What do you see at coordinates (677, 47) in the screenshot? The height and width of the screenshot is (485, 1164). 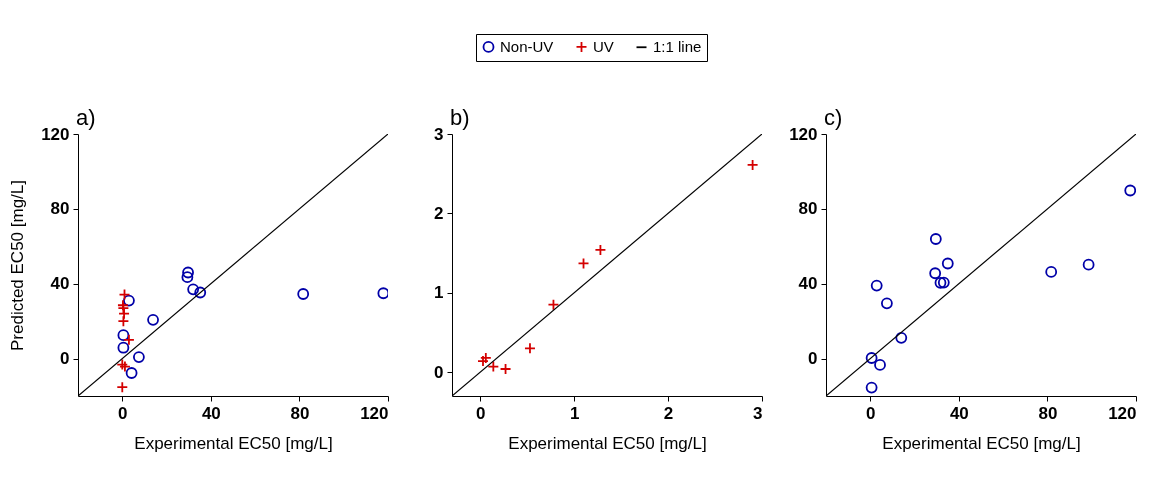 I see `legend-label: 1:1 line` at bounding box center [677, 47].